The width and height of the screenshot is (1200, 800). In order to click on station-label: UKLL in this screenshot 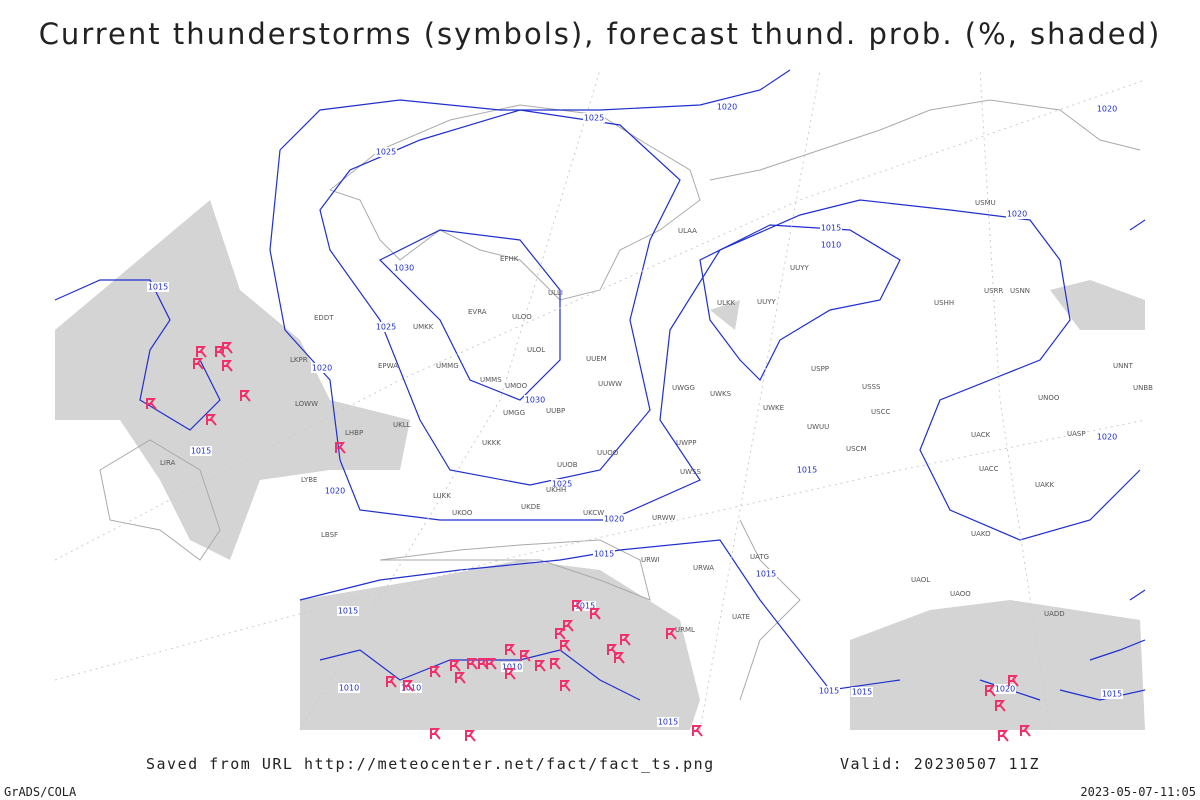, I will do `click(402, 425)`.